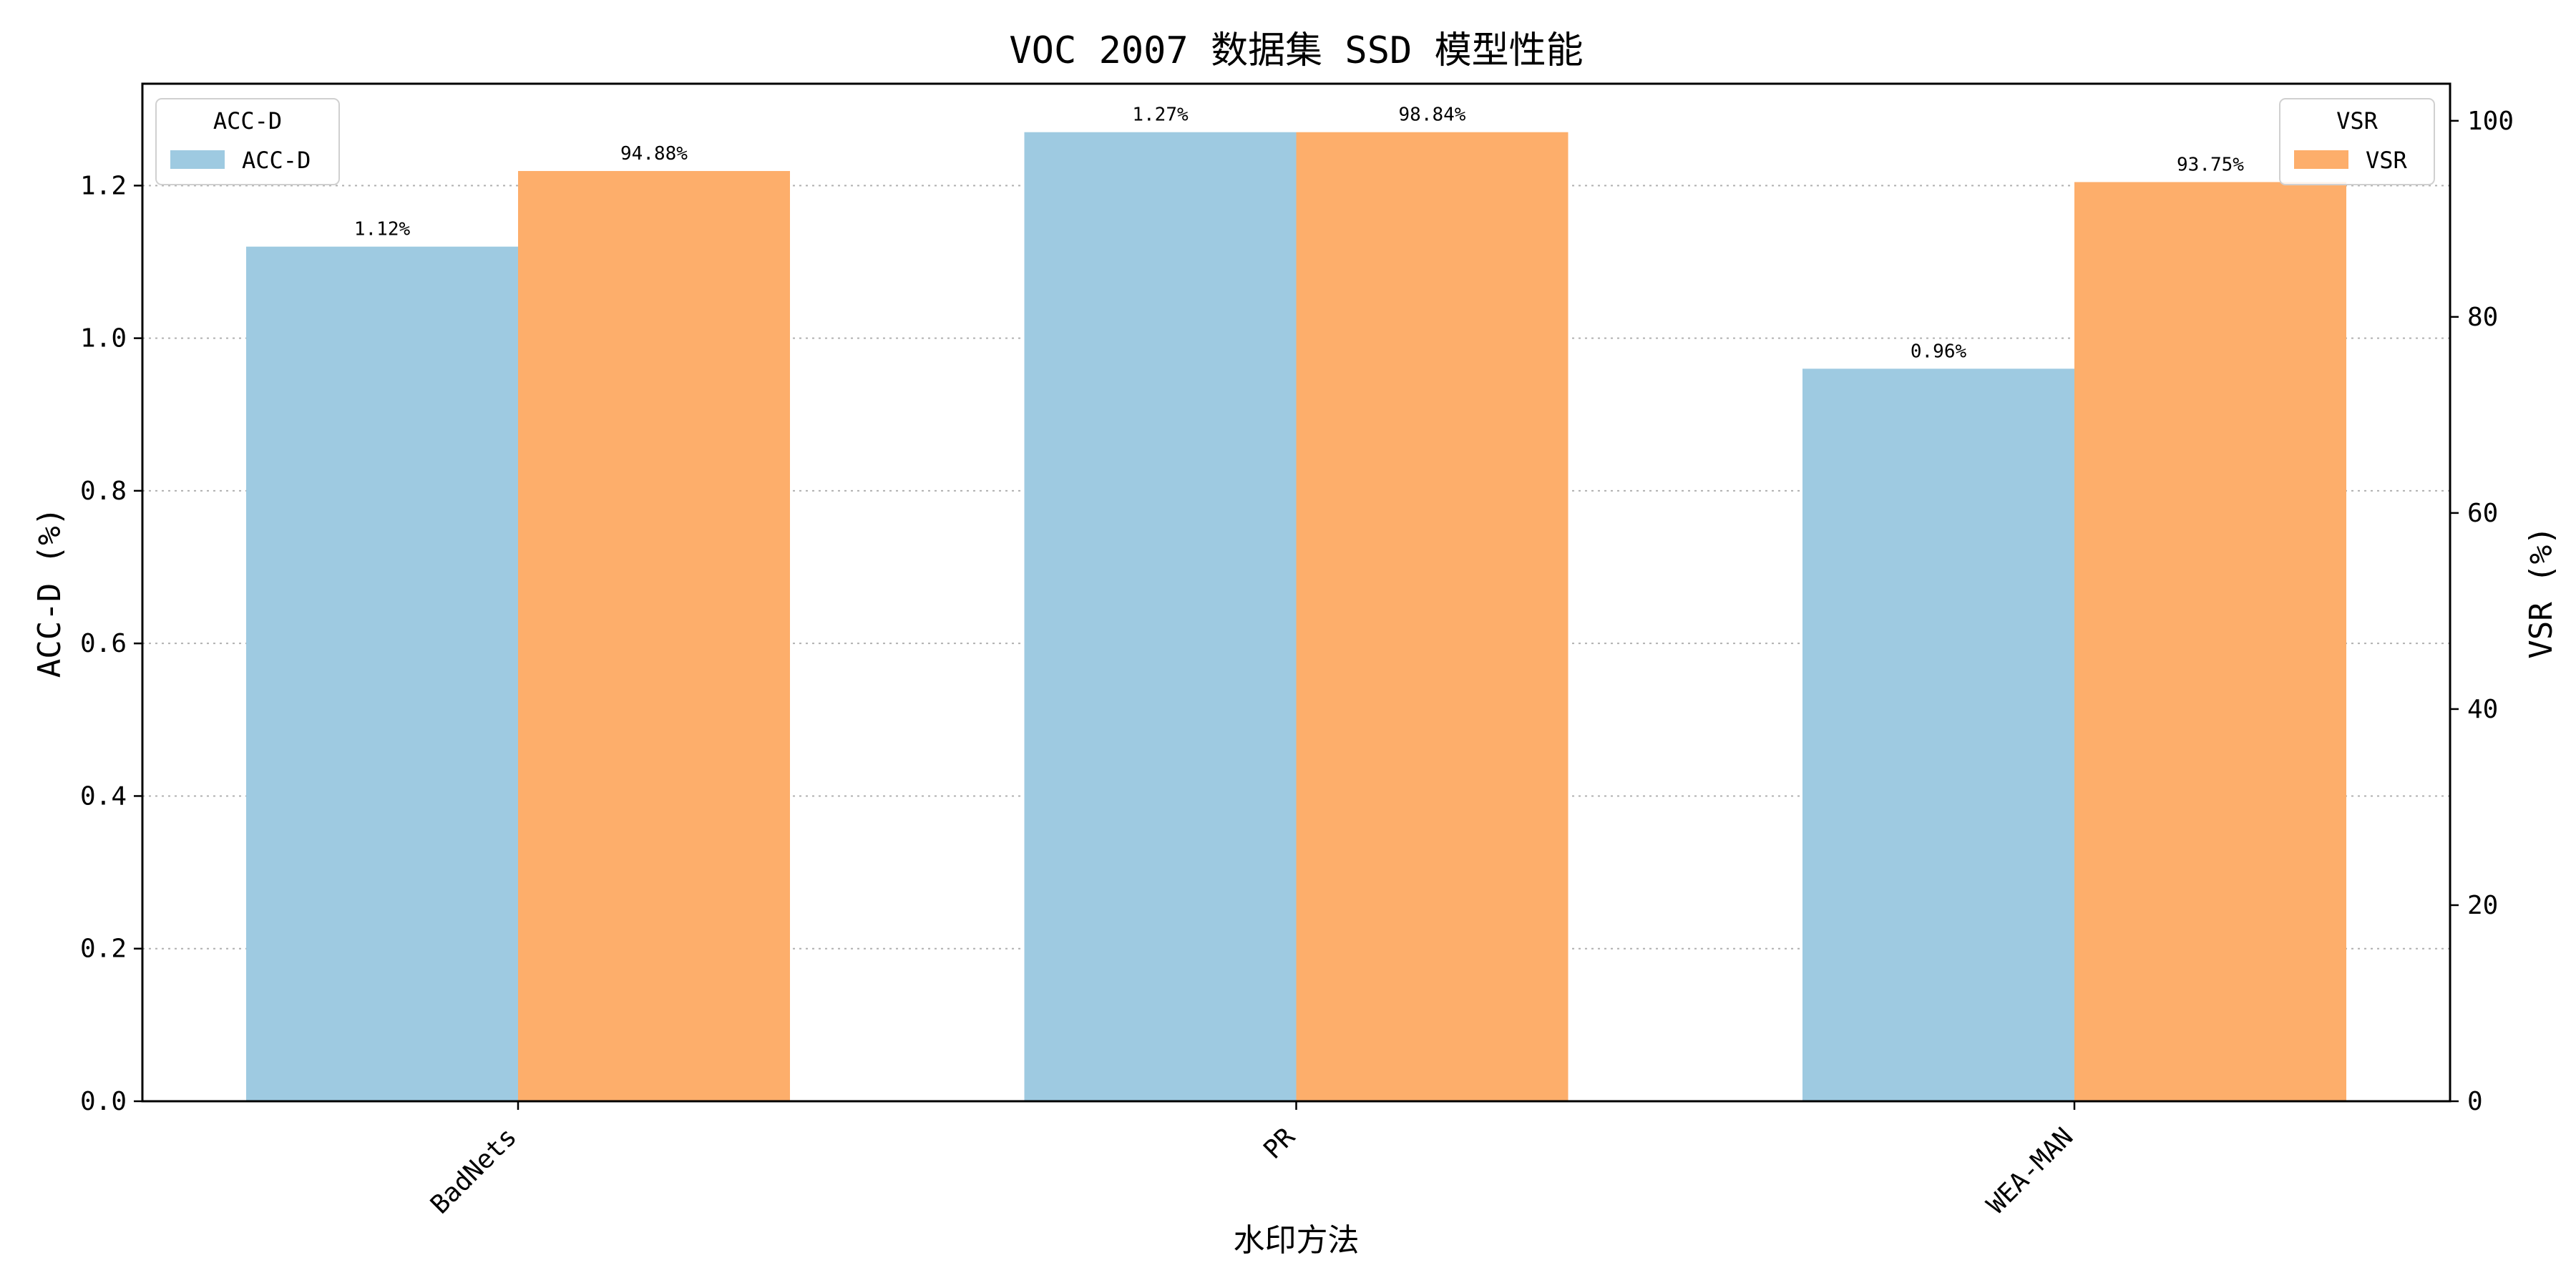  Describe the element at coordinates (2482, 513) in the screenshot. I see `right-y-tick-label: 60` at that location.